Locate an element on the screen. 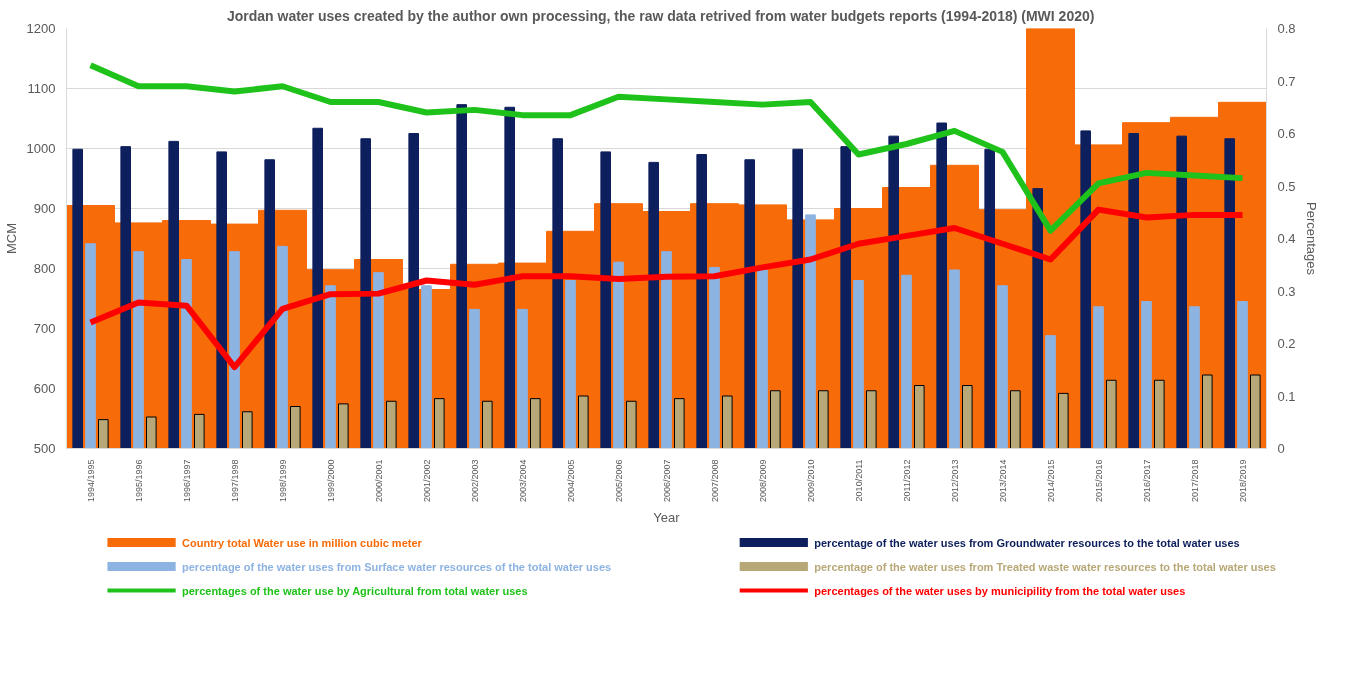 The width and height of the screenshot is (1370, 693). text: percentages of the water uses by municipility from the total water uses is located at coordinates (1000, 590).